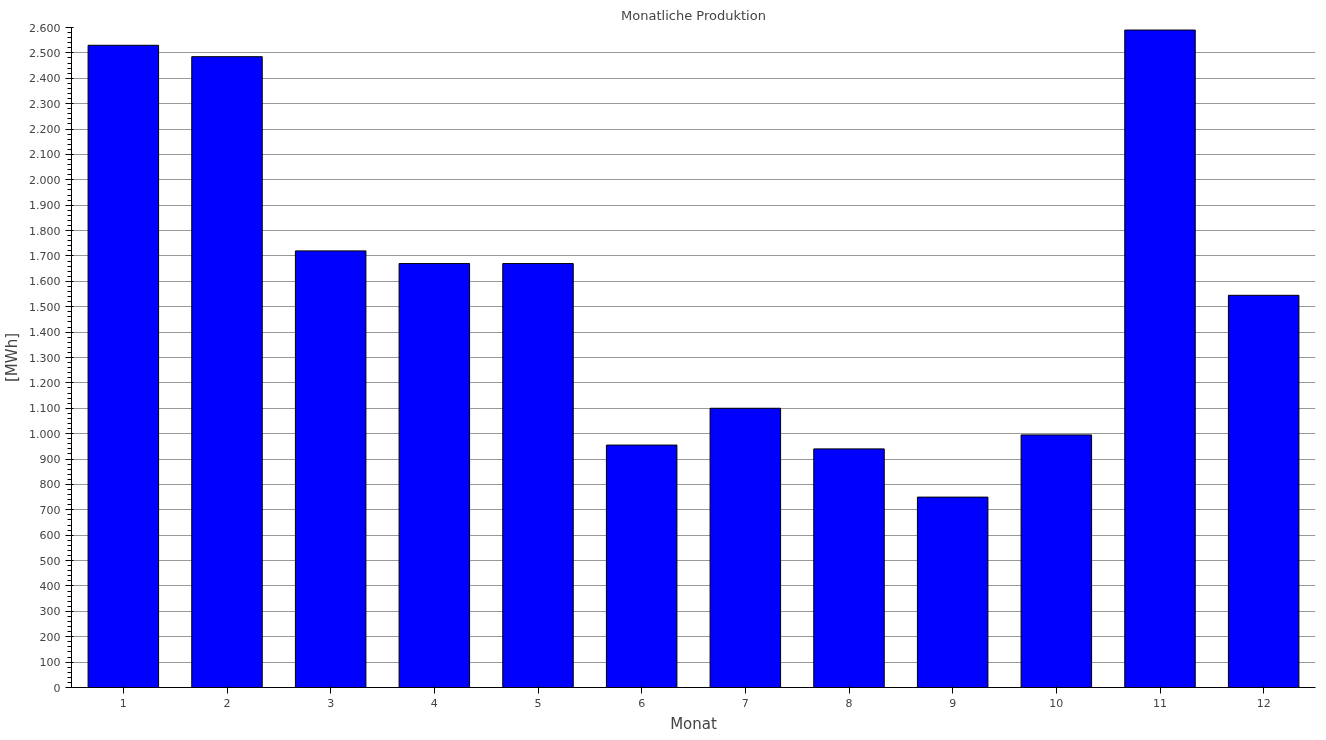  What do you see at coordinates (50, 485) in the screenshot?
I see `y-tick-label: 800` at bounding box center [50, 485].